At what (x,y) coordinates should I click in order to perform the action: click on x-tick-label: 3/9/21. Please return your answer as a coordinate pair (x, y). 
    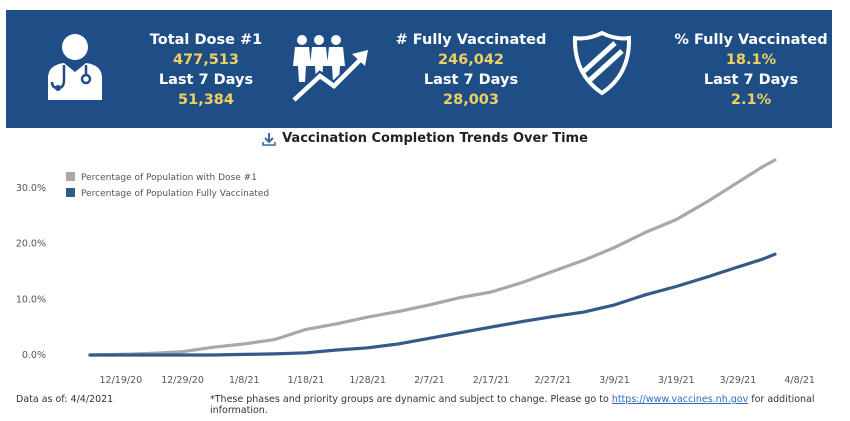
    Looking at the image, I should click on (614, 380).